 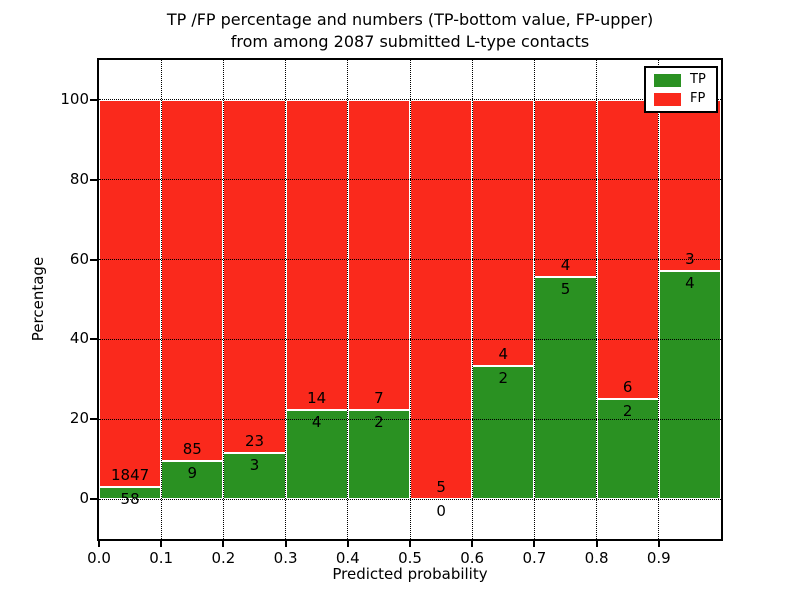 What do you see at coordinates (130, 474) in the screenshot?
I see `bar-label-fp: 1847` at bounding box center [130, 474].